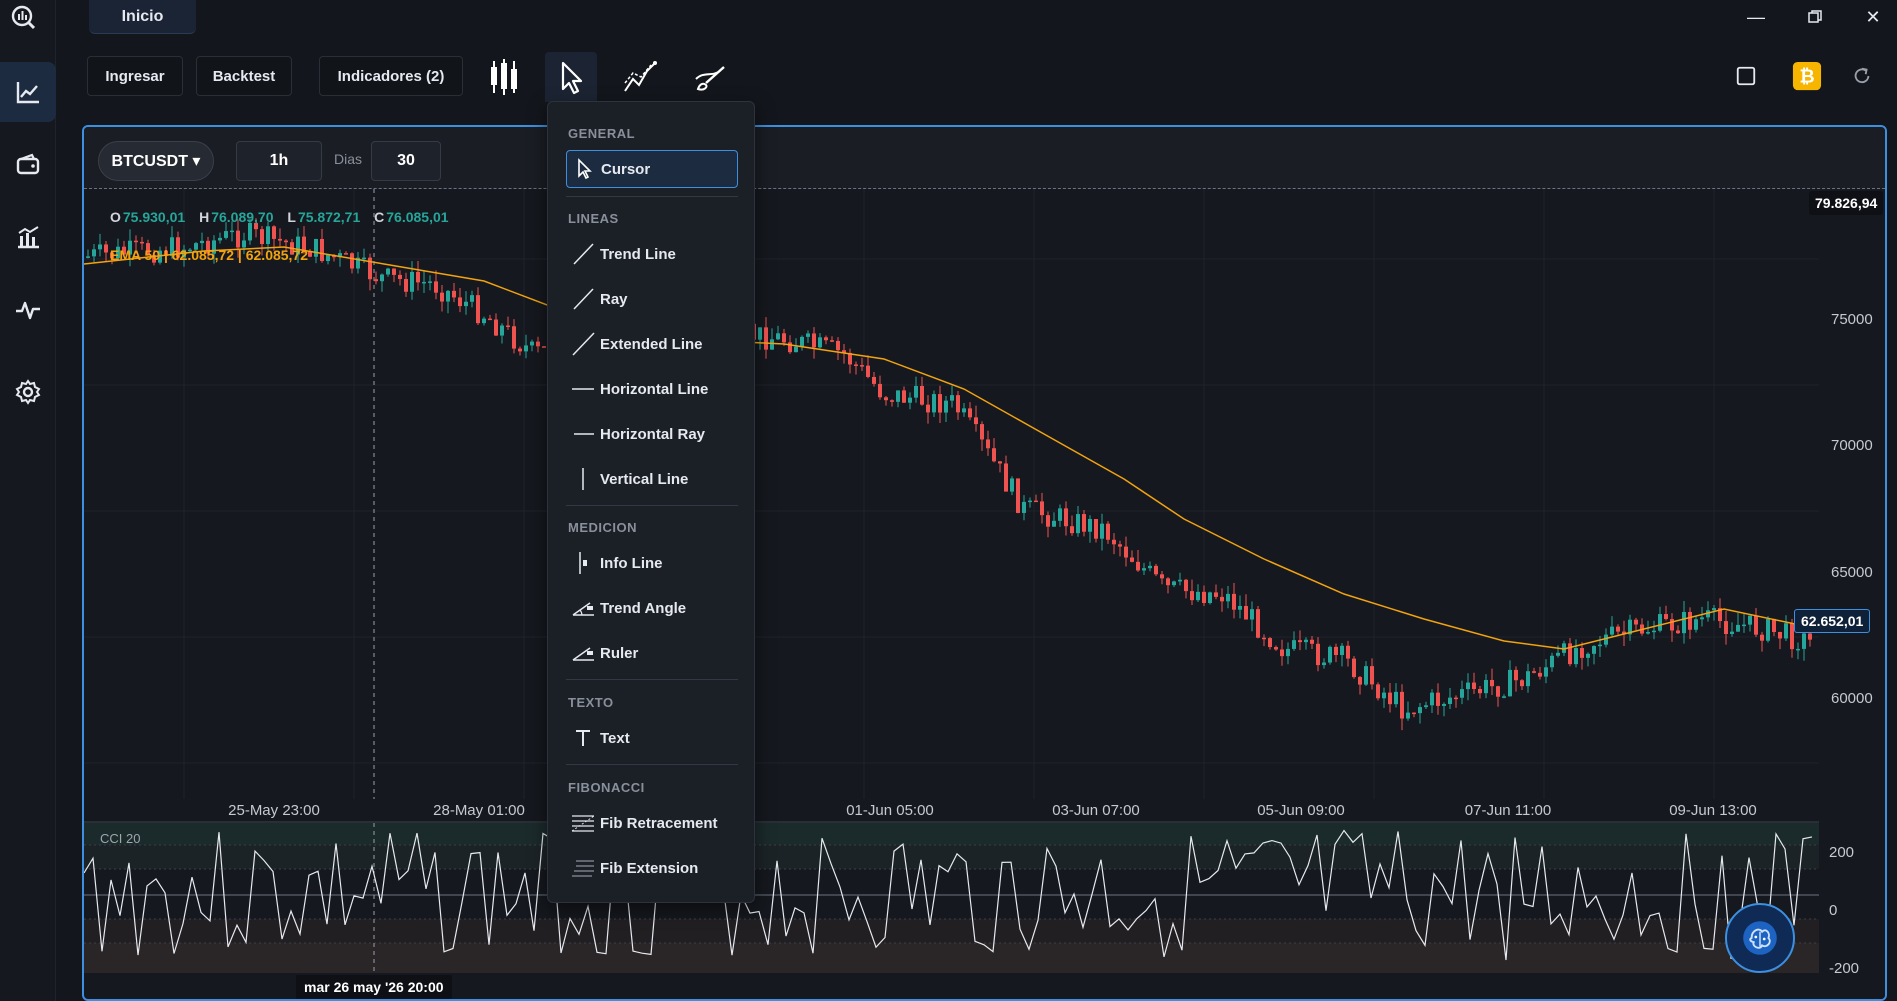 This screenshot has width=1897, height=1001. Describe the element at coordinates (652, 389) in the screenshot. I see `menu-item-horizontal-line: Horizontal Line` at that location.